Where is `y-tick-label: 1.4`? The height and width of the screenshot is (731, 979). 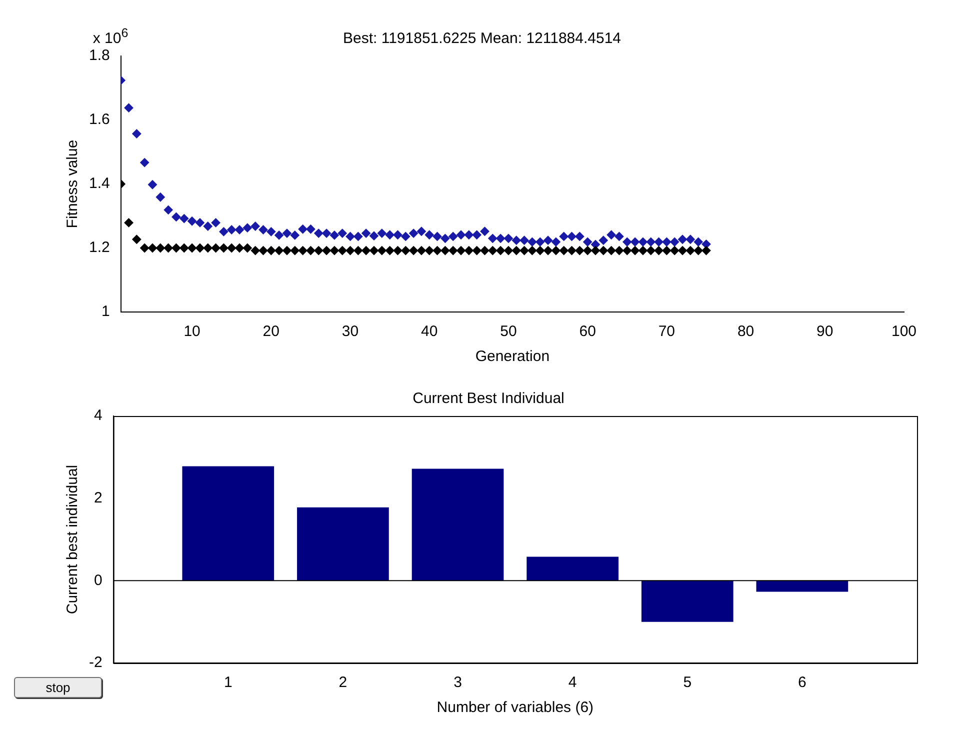
y-tick-label: 1.4 is located at coordinates (99, 183).